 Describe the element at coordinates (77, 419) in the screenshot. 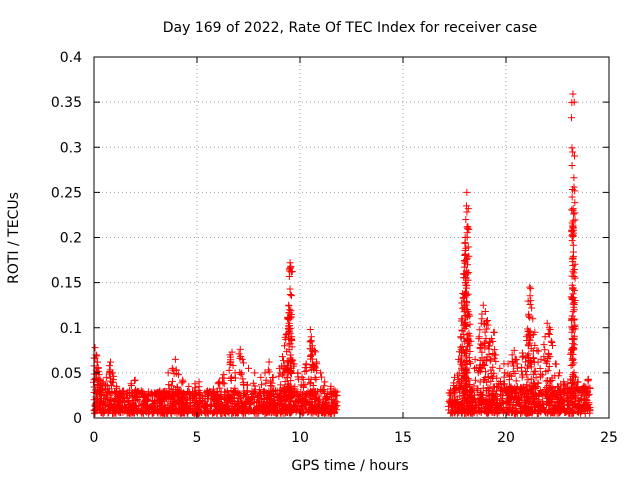

I see `y-tick-label: 0` at that location.